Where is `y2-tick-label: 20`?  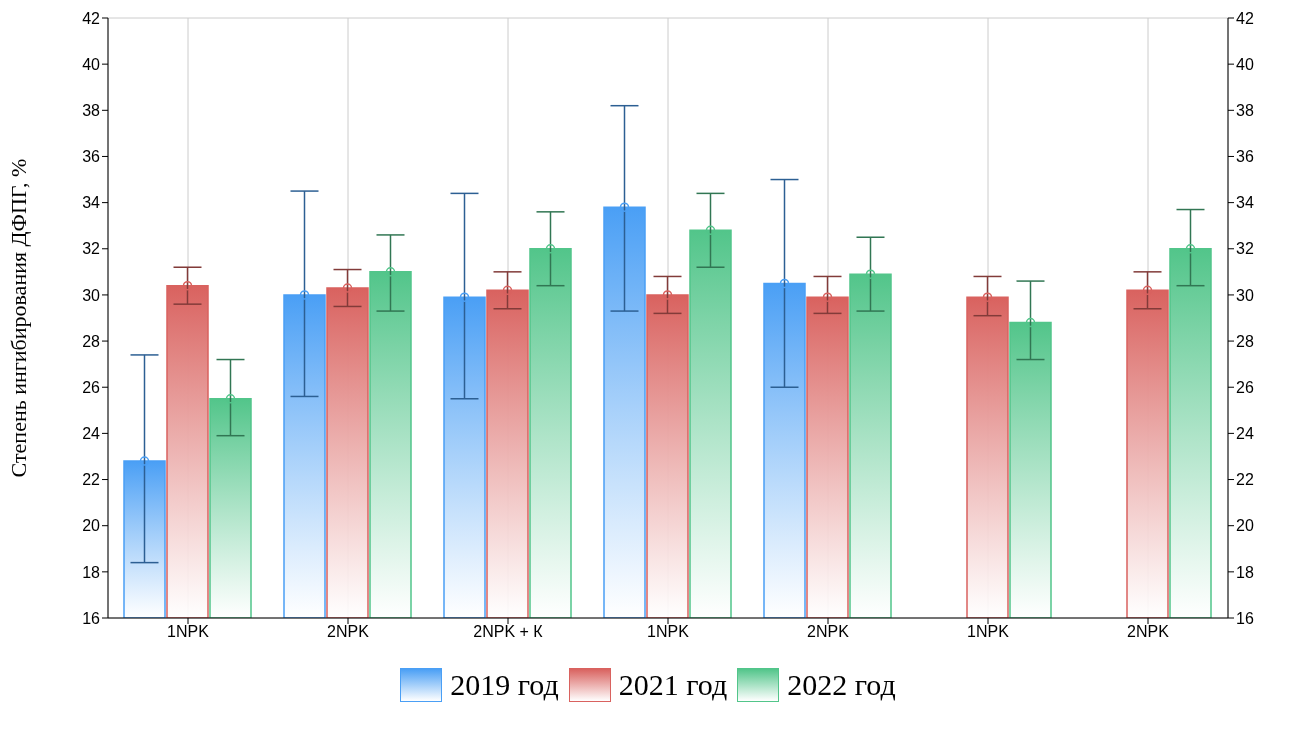 y2-tick-label: 20 is located at coordinates (1245, 526).